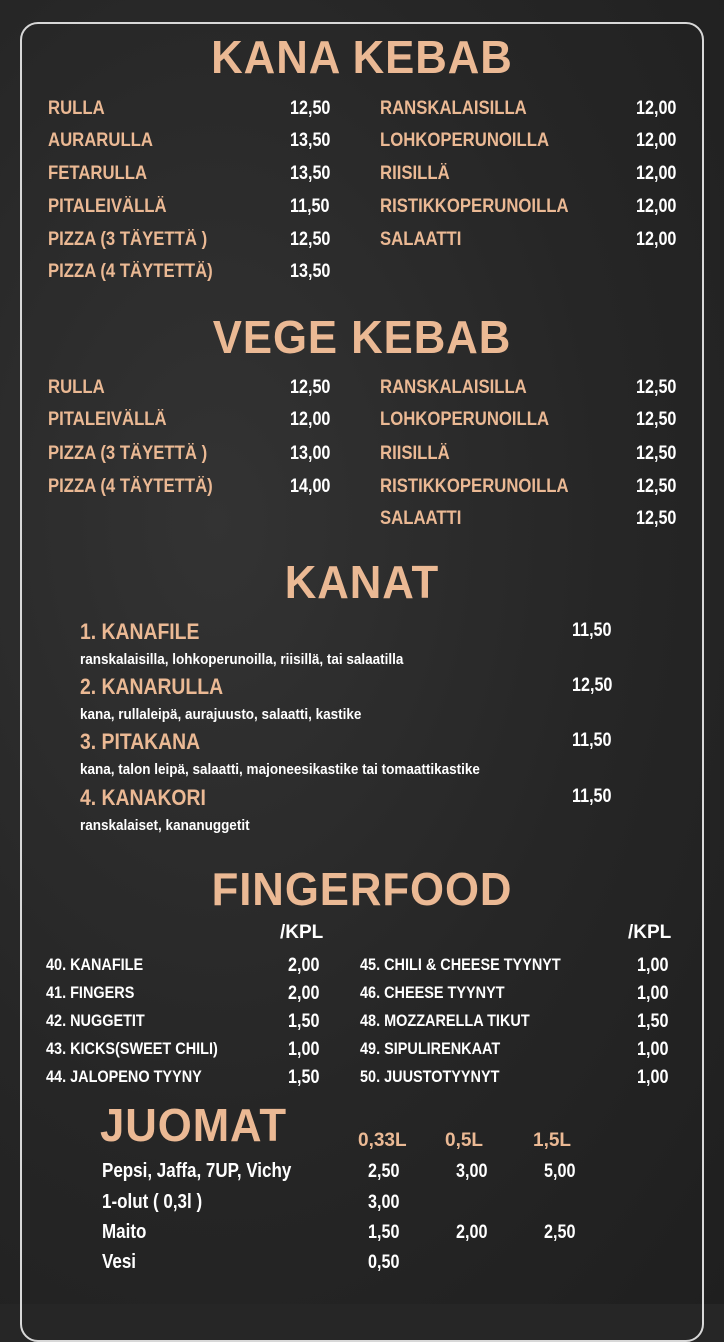 The width and height of the screenshot is (724, 1342). Describe the element at coordinates (165, 825) in the screenshot. I see `kanat-item-description: ranskalaiset, kananuggetit` at that location.